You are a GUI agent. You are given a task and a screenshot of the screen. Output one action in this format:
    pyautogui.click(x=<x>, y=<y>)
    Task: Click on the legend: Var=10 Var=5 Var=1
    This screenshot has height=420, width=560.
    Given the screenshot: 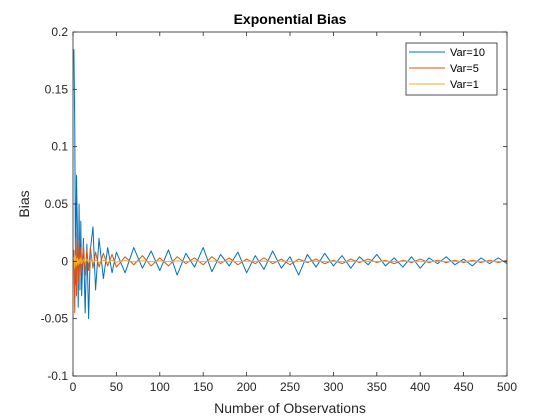 What is the action you would take?
    pyautogui.click(x=451, y=69)
    